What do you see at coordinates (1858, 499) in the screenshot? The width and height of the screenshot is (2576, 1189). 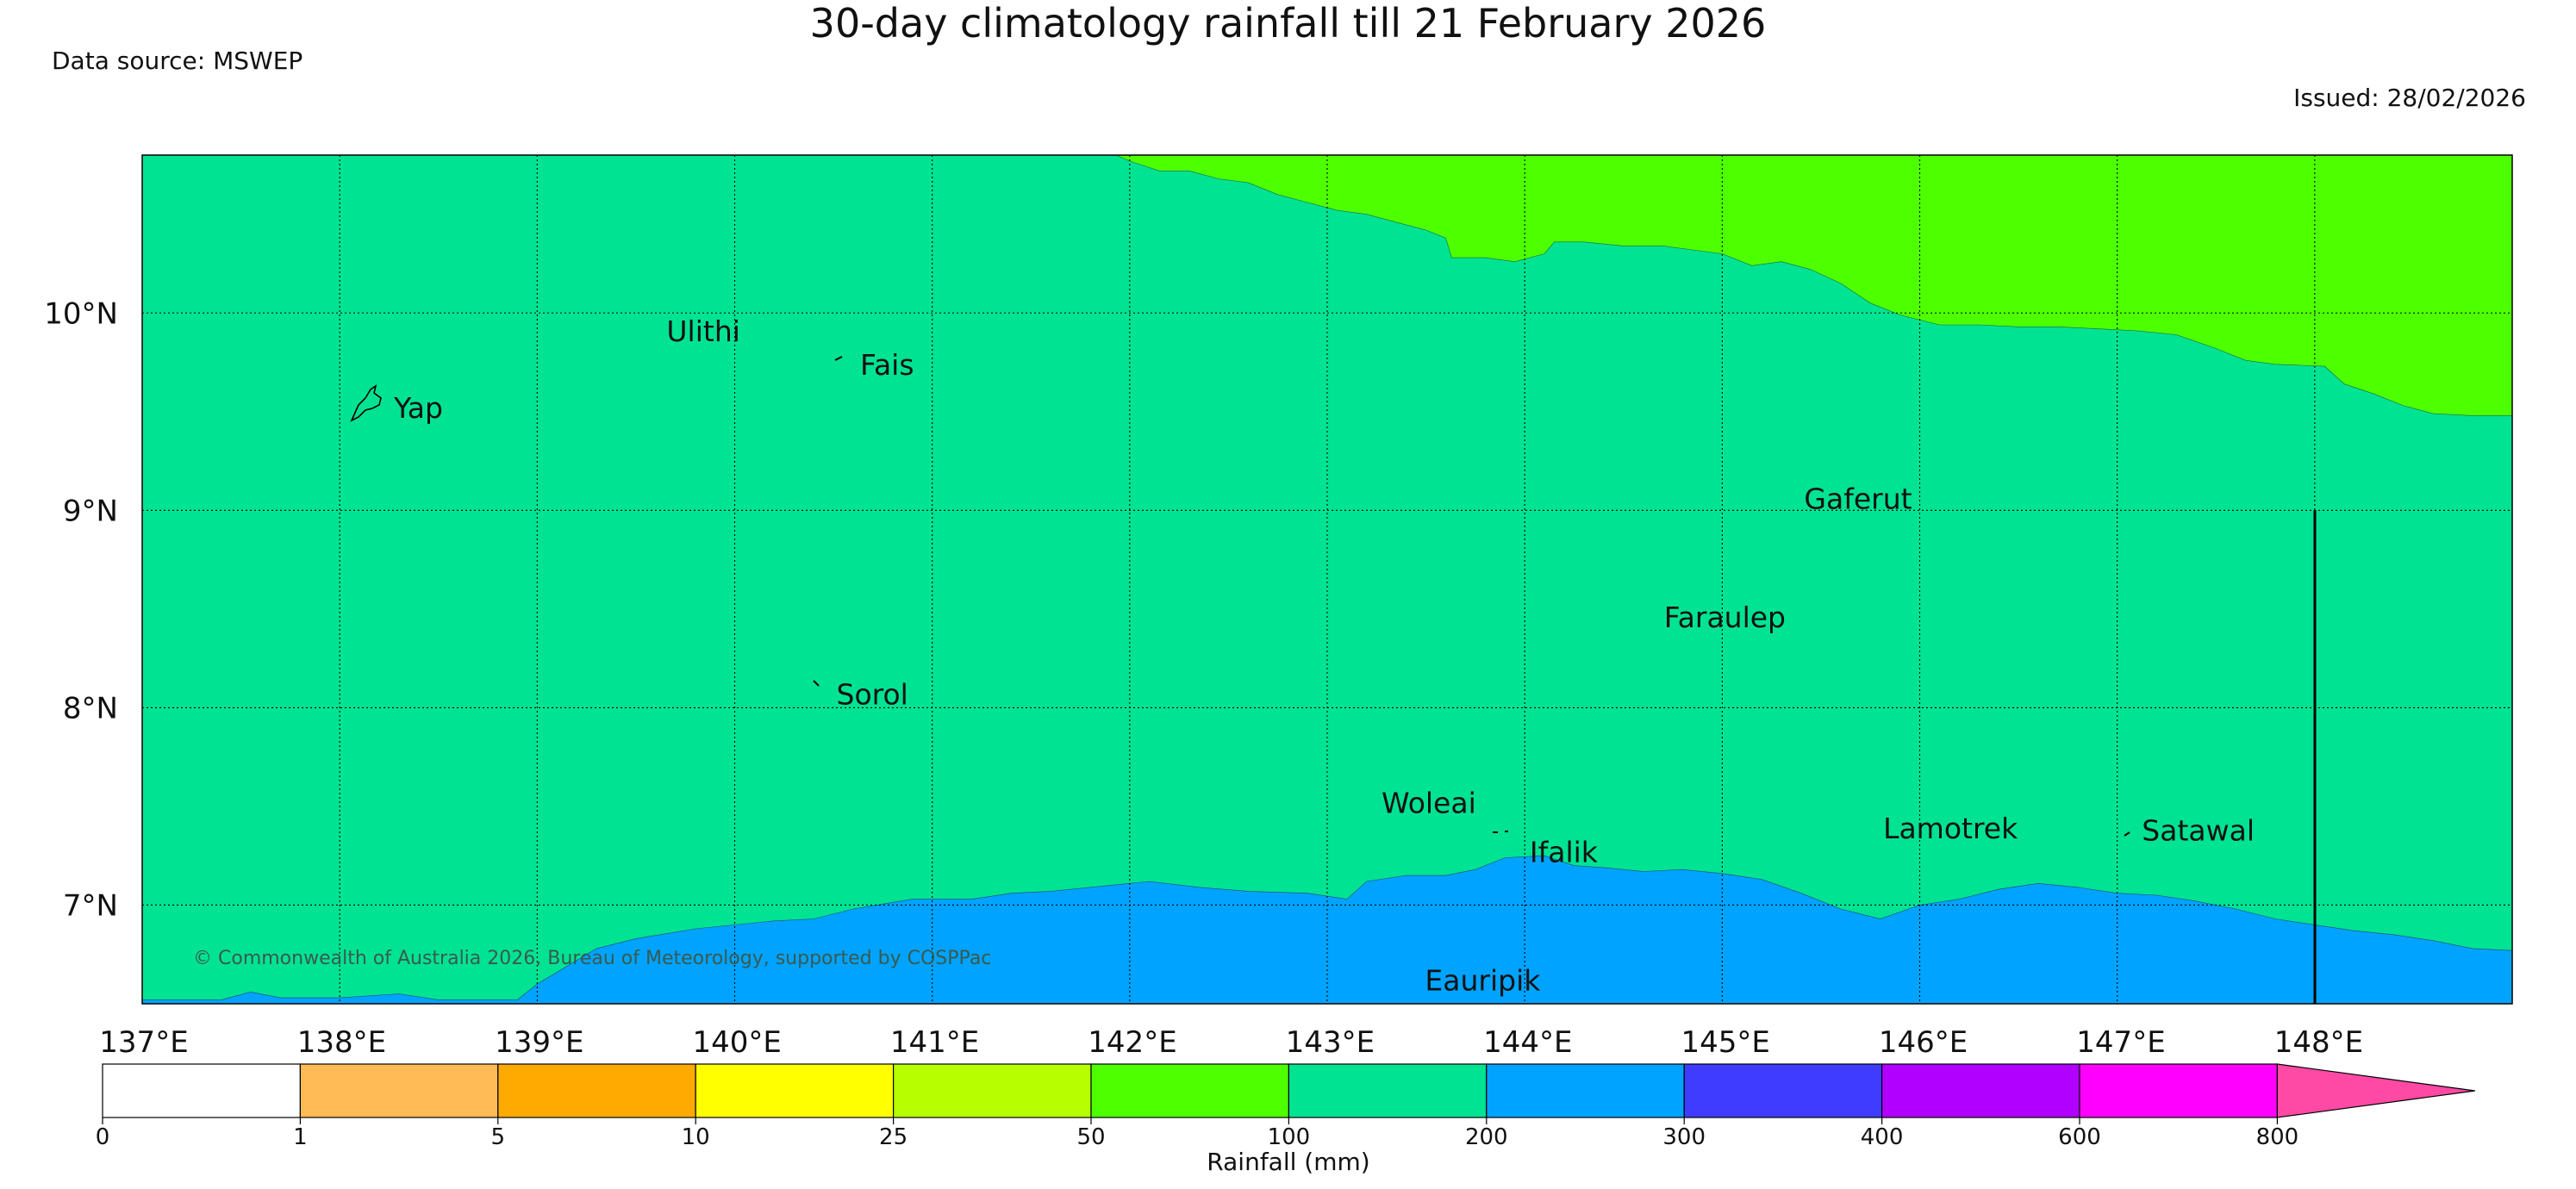 I see `place-label-gaferut: Gaferut` at bounding box center [1858, 499].